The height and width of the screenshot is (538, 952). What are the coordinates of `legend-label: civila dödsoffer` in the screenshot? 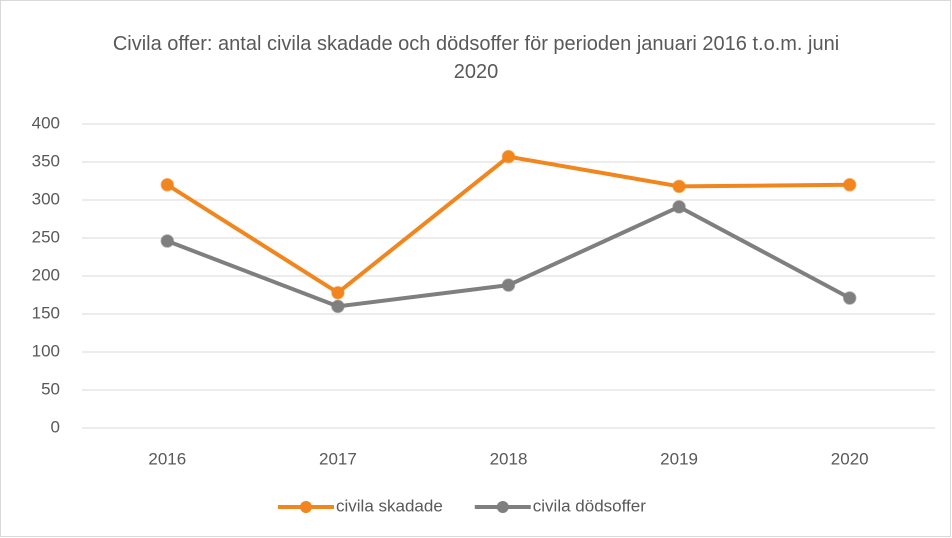 It's located at (589, 505).